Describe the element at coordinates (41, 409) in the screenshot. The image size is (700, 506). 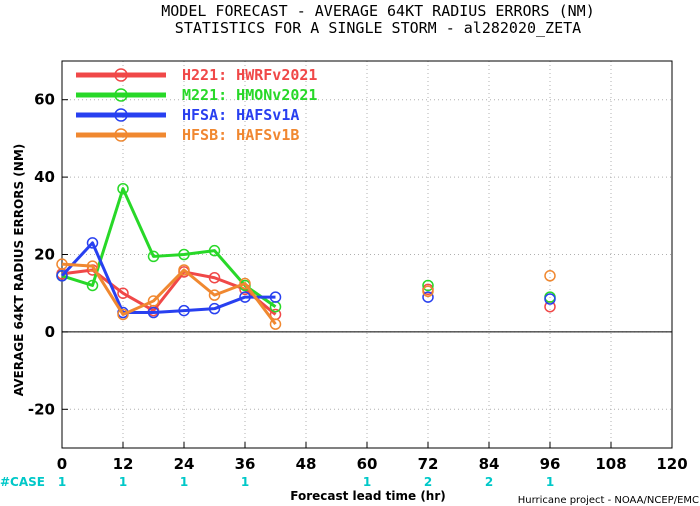
I see `y-tick-label: -20` at that location.